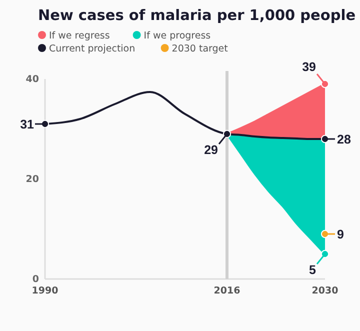 This screenshot has width=360, height=331. I want to click on data-label: 9, so click(340, 235).